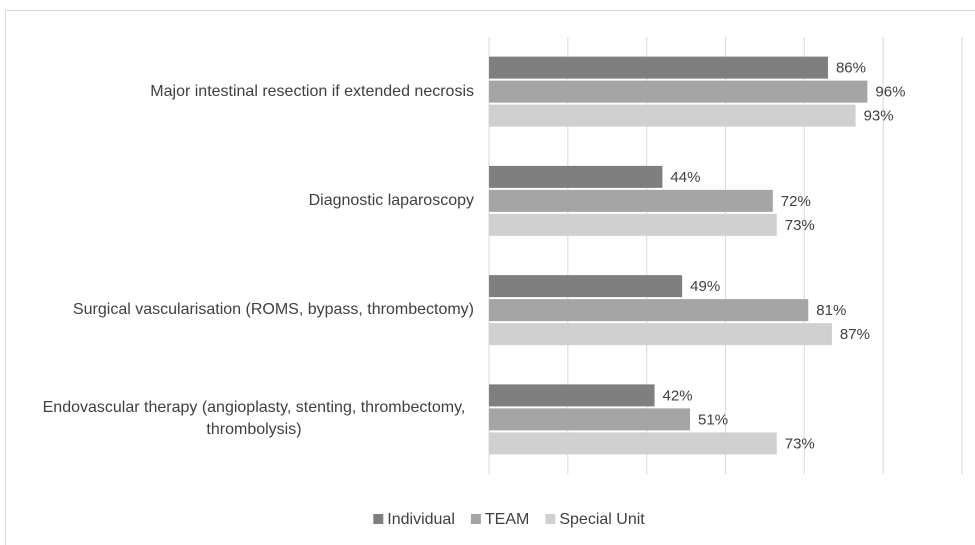  What do you see at coordinates (685, 177) in the screenshot?
I see `value-label: 44%` at bounding box center [685, 177].